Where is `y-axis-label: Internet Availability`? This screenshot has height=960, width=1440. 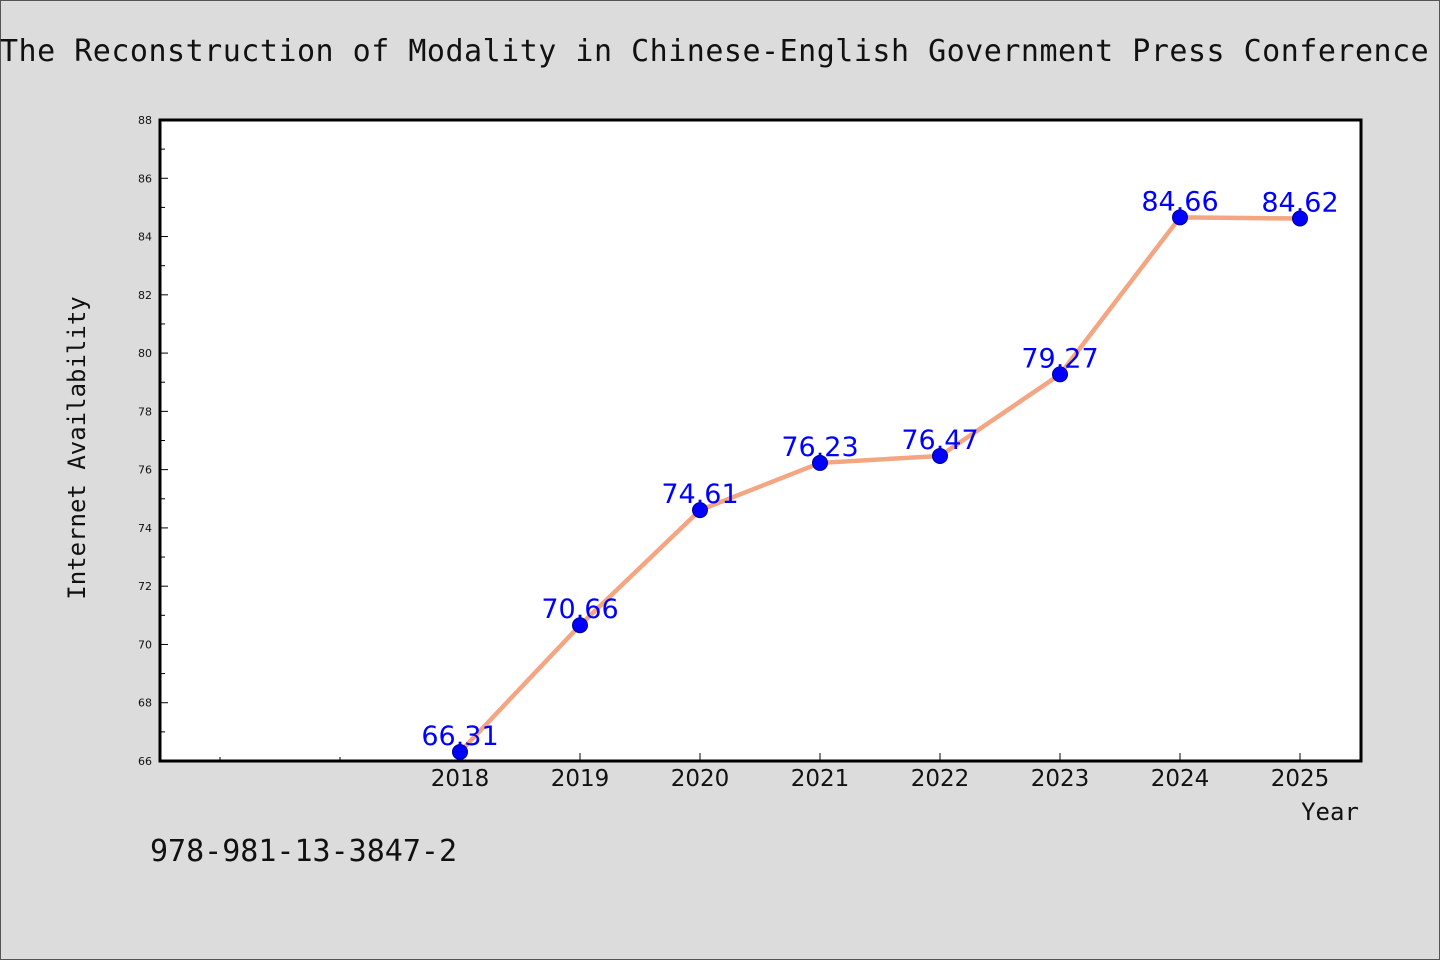 y-axis-label: Internet Availability is located at coordinates (77, 447).